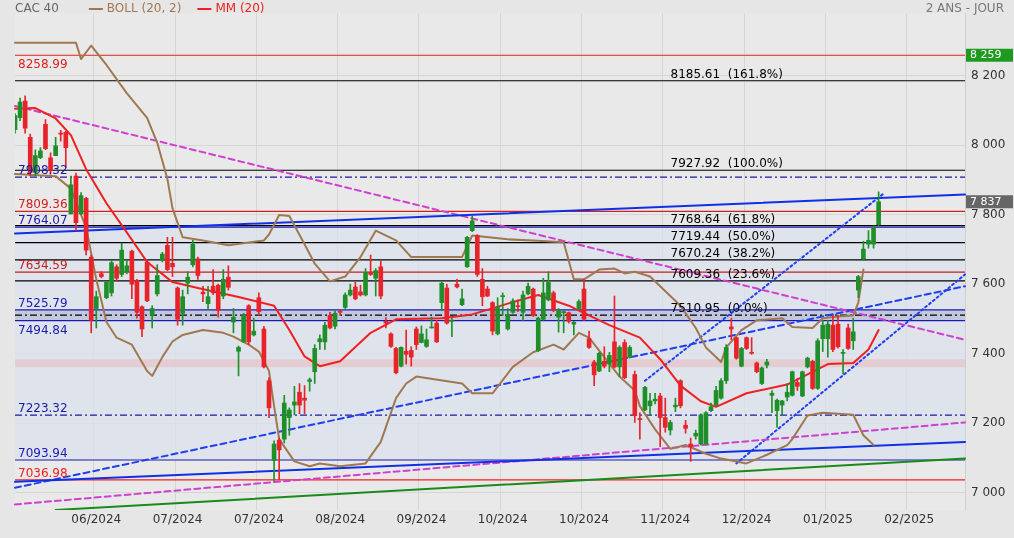  I want to click on text: 7 837, so click(986, 201).